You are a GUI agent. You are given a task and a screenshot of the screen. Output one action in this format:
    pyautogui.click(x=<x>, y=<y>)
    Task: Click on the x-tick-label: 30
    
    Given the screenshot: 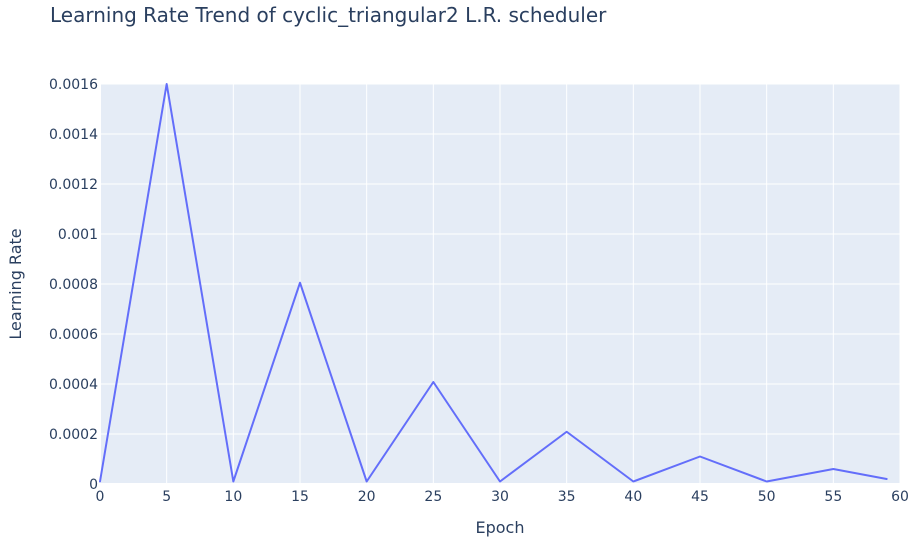 What is the action you would take?
    pyautogui.click(x=500, y=497)
    